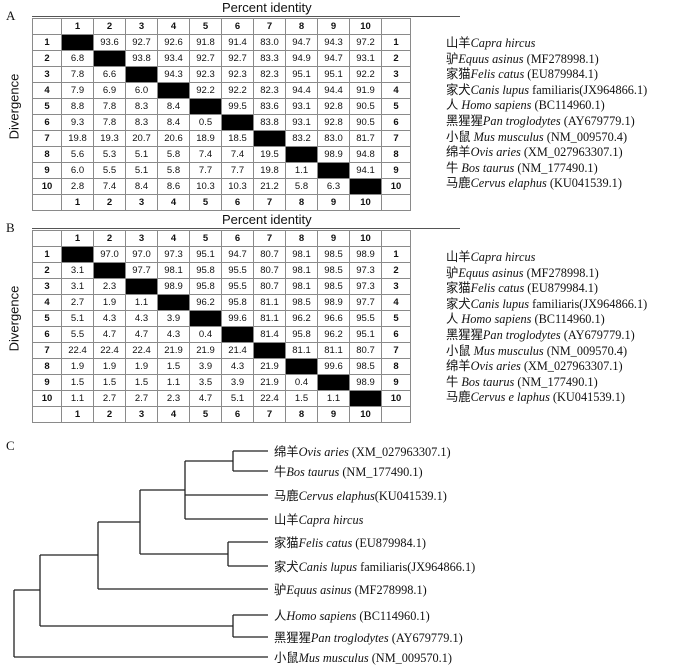 The width and height of the screenshot is (700, 666). I want to click on matrix-cell: 0.4, so click(205, 334).